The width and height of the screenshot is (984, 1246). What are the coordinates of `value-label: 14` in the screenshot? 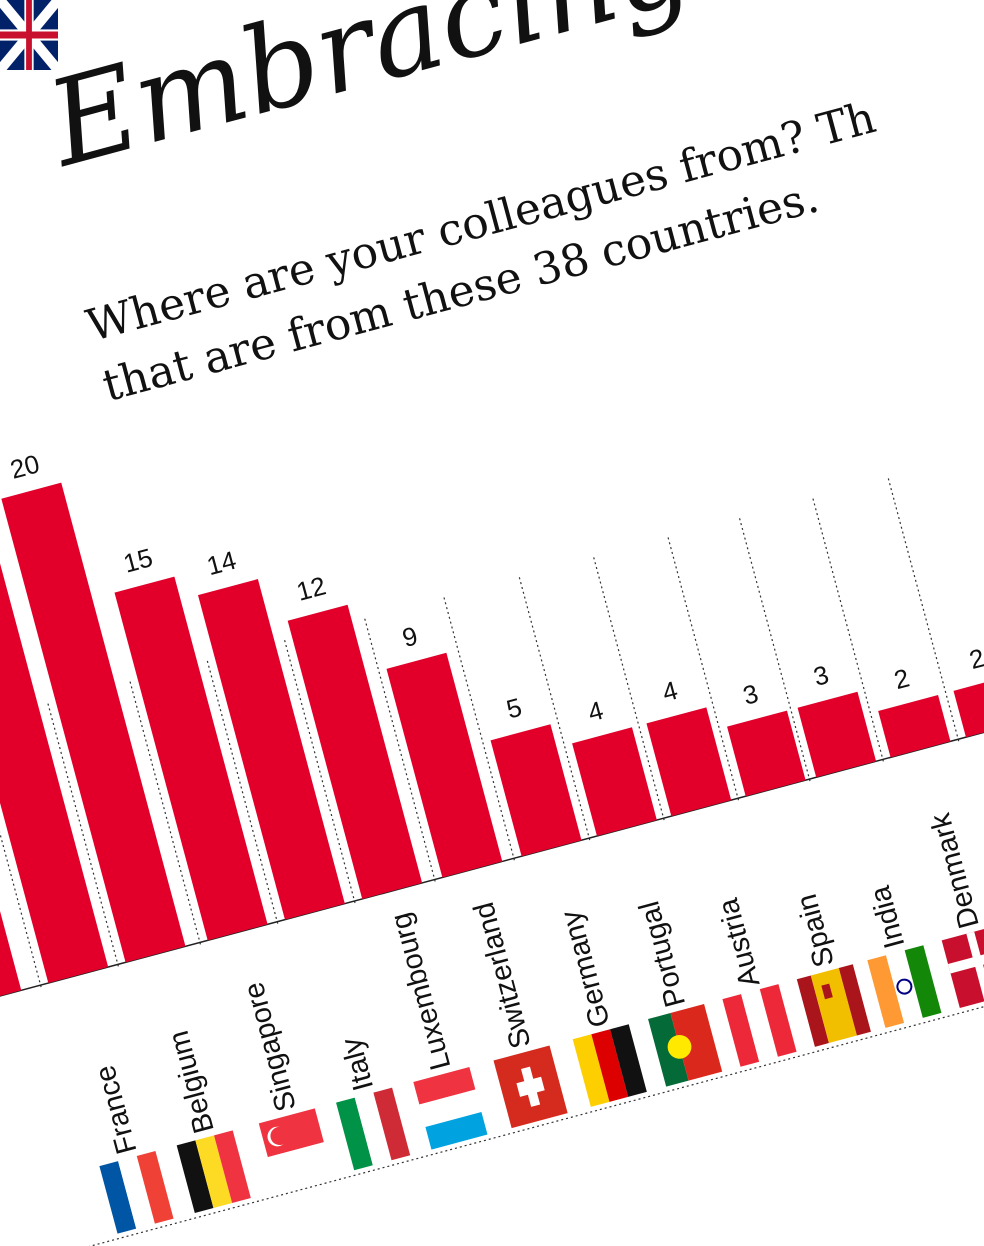 It's located at (222, 563).